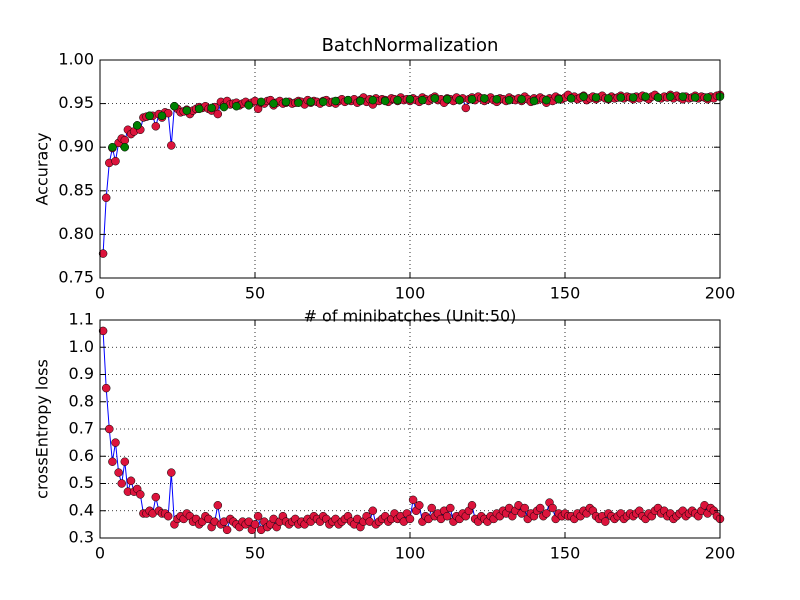 This screenshot has width=800, height=600. I want to click on y-tick-label: 0.9, so click(81, 373).